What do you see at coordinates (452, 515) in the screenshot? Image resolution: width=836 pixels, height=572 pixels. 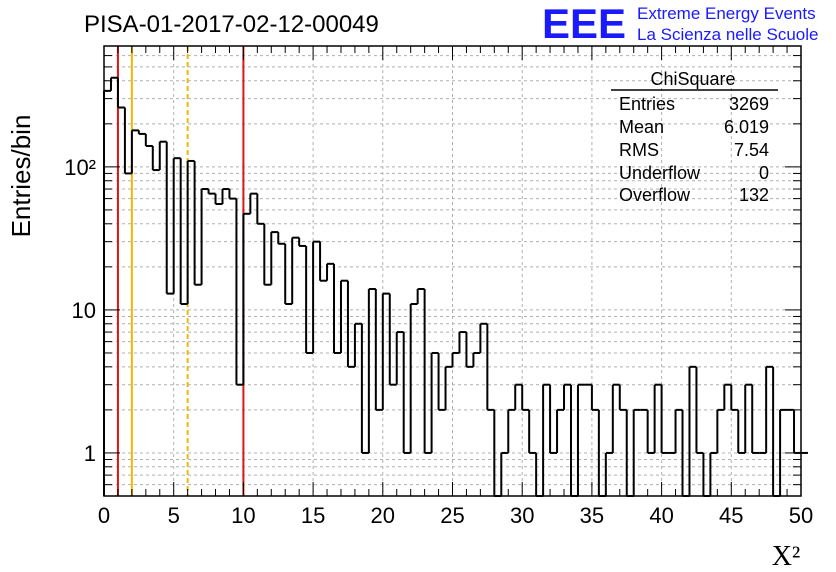 I see `x-tick-label: 25` at bounding box center [452, 515].